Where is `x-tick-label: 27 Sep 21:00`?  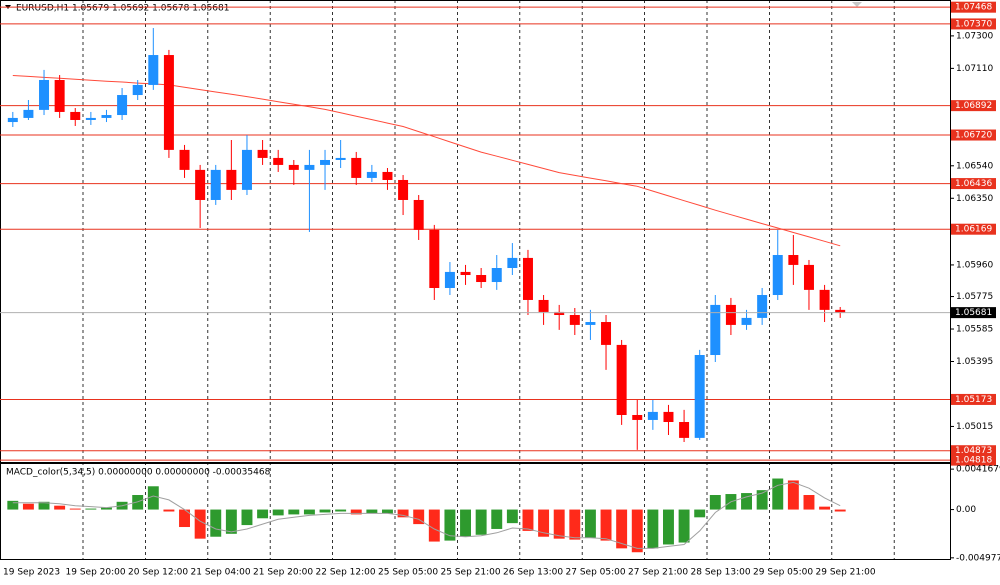
x-tick-label: 27 Sep 21:00 is located at coordinates (658, 573).